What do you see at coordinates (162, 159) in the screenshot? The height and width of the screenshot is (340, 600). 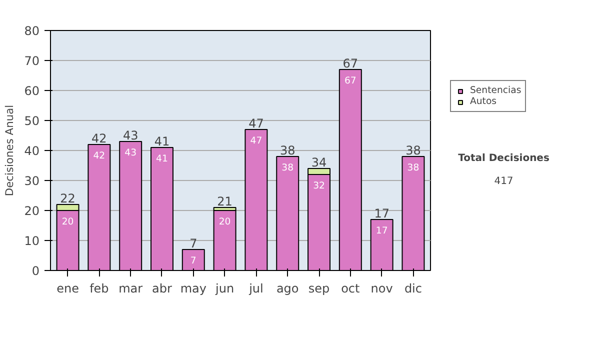 I see `data-label: 41` at bounding box center [162, 159].